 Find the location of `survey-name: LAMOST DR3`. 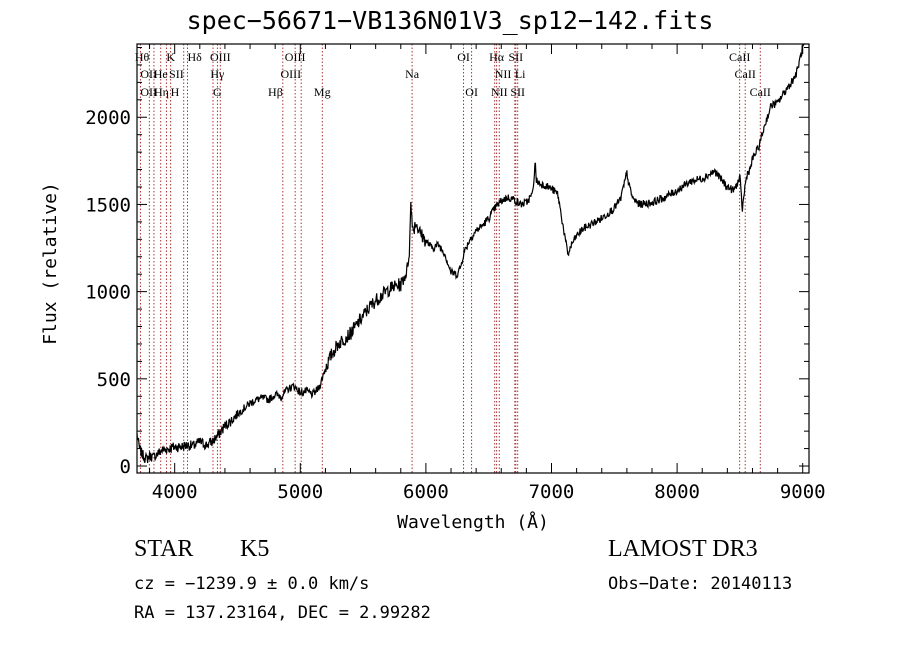

survey-name: LAMOST DR3 is located at coordinates (683, 549).